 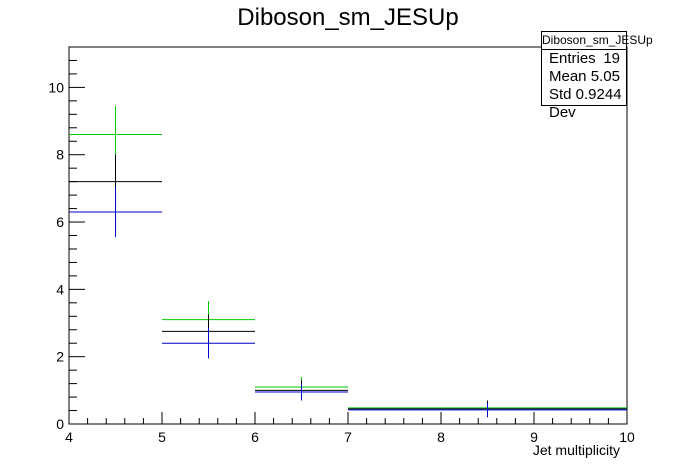 What do you see at coordinates (597, 41) in the screenshot?
I see `stats-box-title: Diboson_sm_JESUp` at bounding box center [597, 41].